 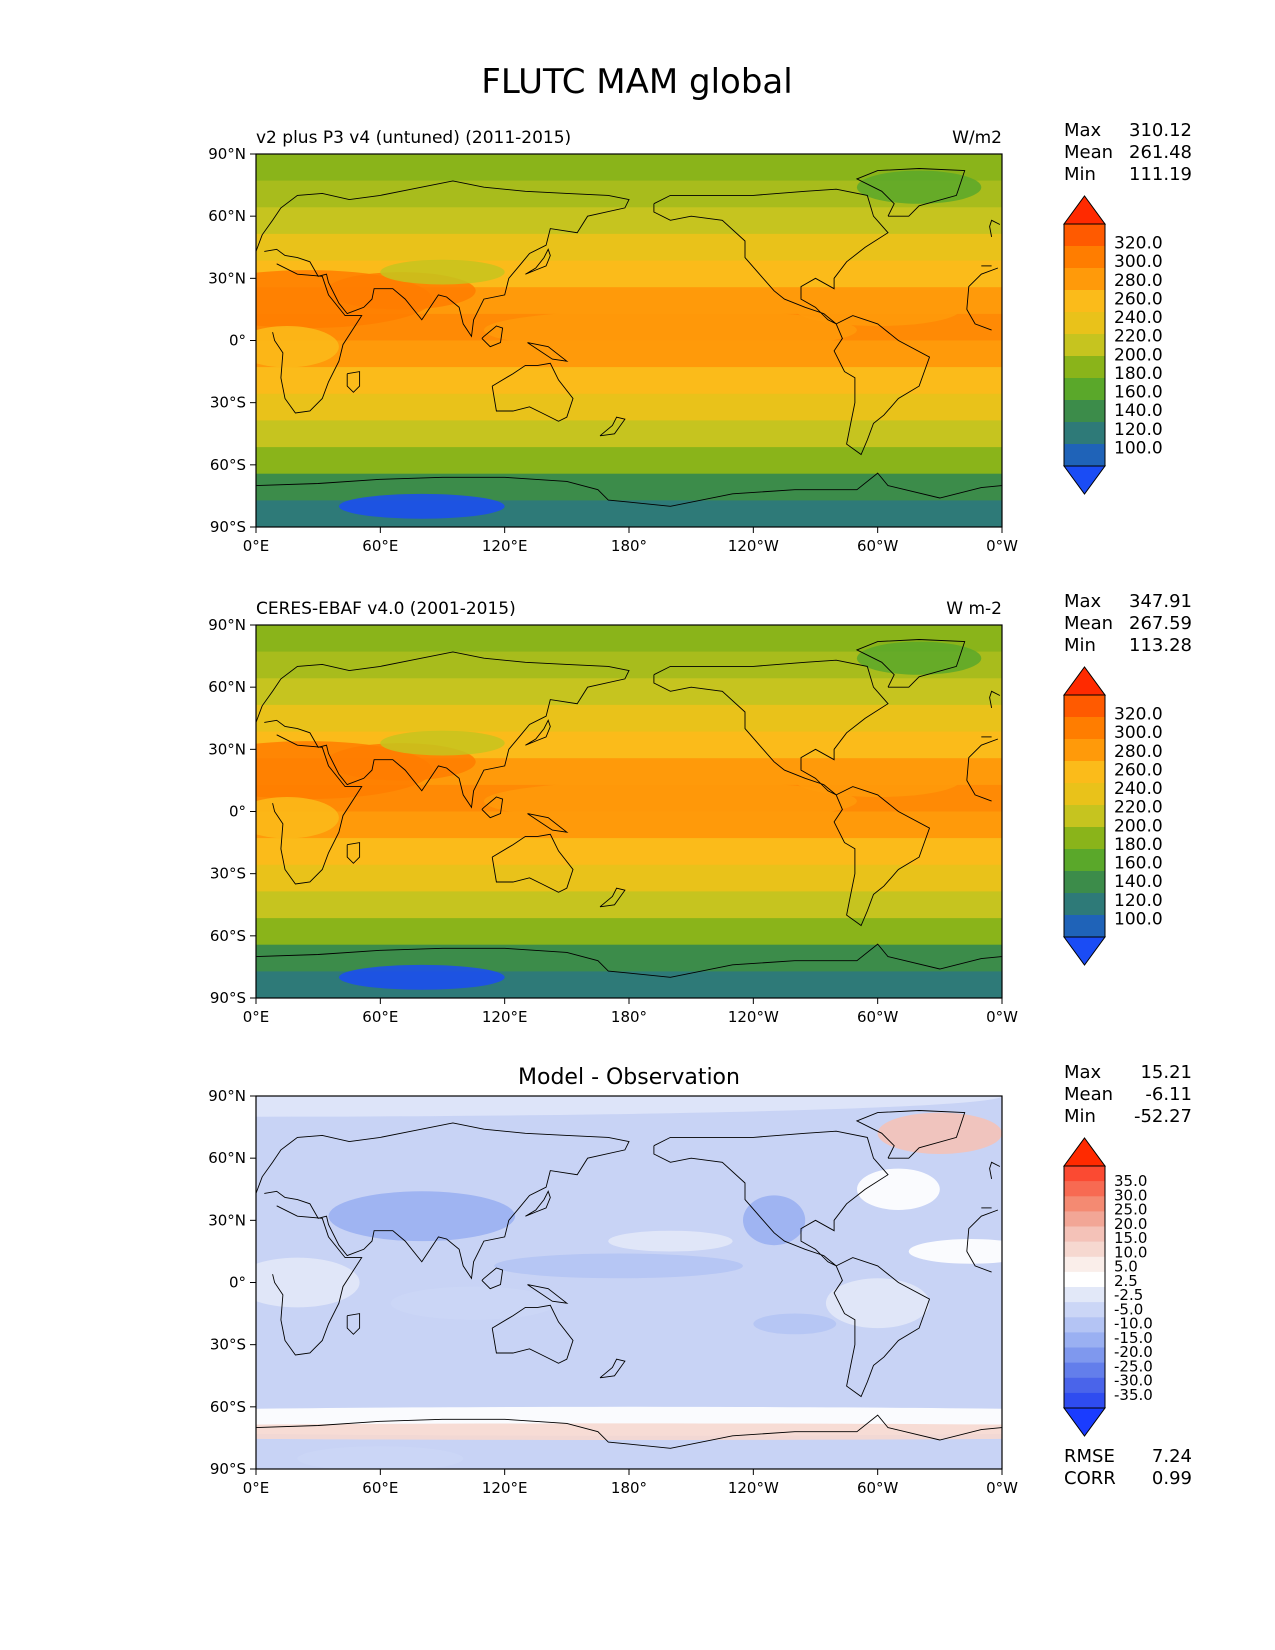 What do you see at coordinates (1088, 623) in the screenshot?
I see `stat-label: Mean` at bounding box center [1088, 623].